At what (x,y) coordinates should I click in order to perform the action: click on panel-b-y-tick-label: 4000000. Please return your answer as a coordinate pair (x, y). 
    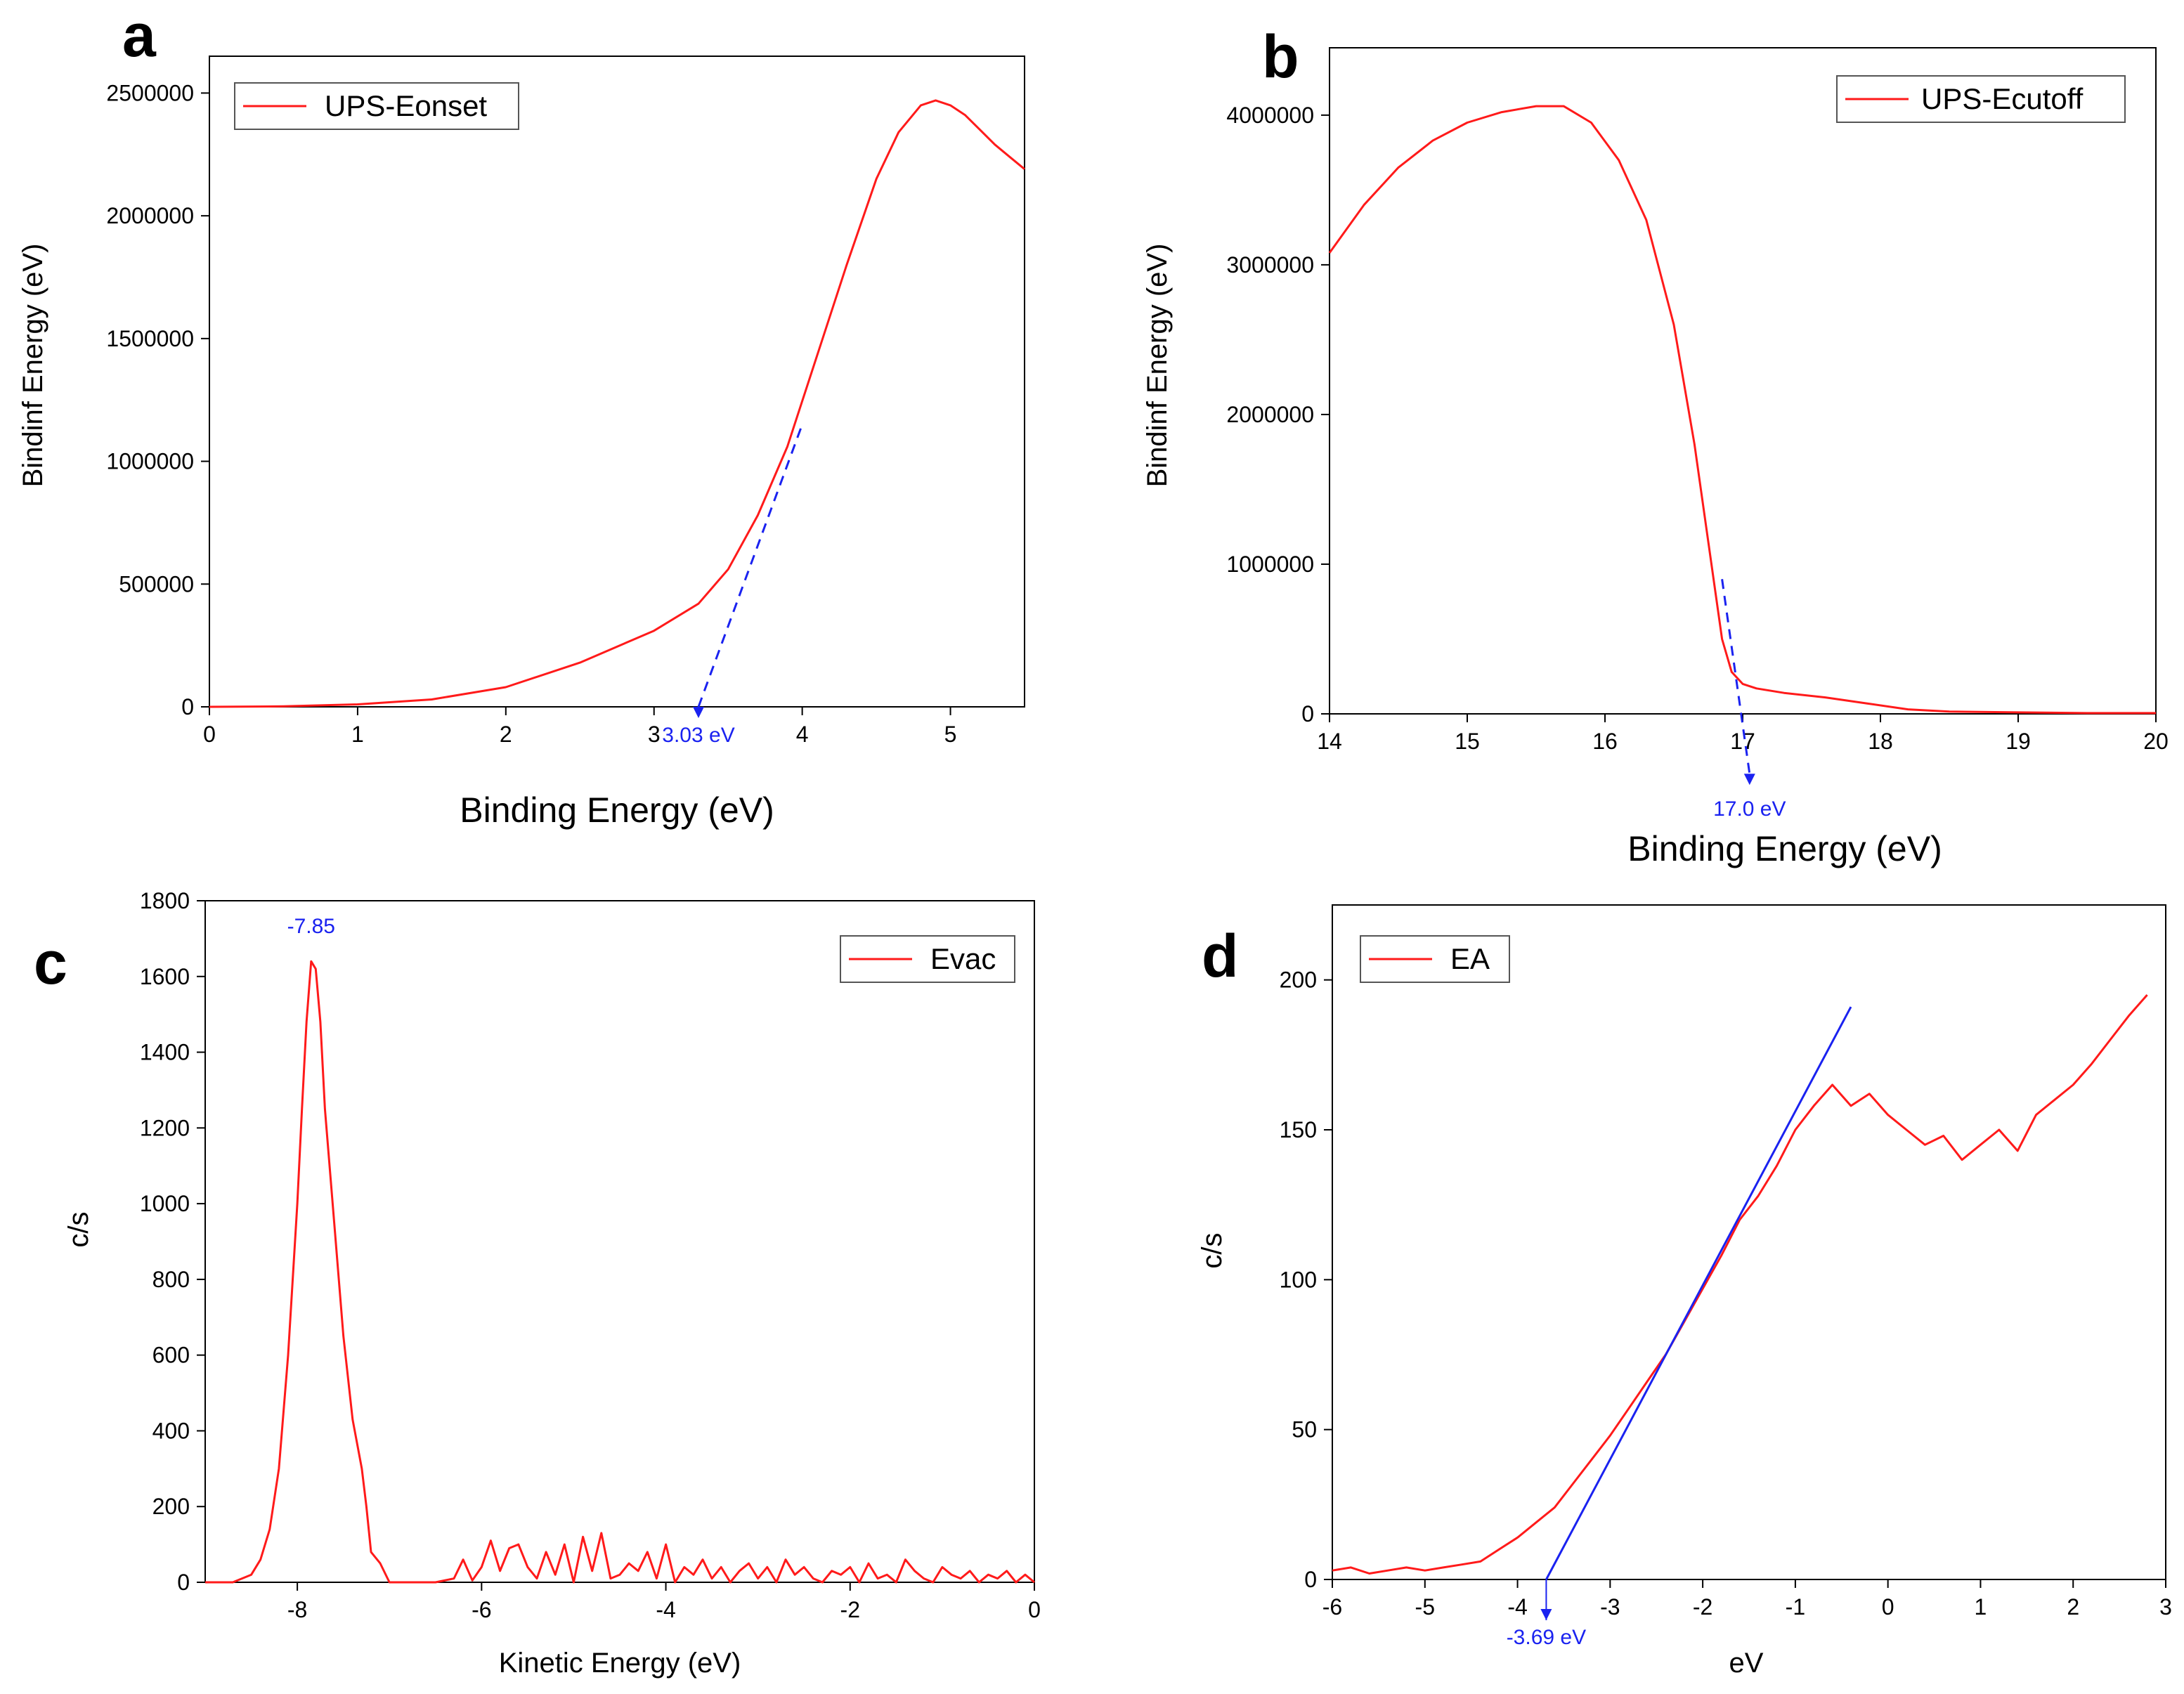
    Looking at the image, I should click on (1270, 116).